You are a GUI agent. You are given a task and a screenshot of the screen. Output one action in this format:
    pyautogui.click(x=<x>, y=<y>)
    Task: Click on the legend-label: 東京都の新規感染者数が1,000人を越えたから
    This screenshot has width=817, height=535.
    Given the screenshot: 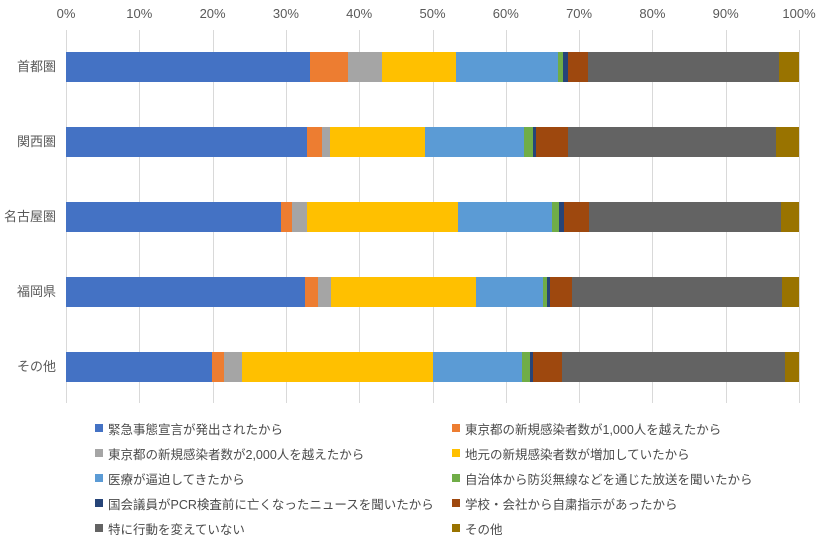 What is the action you would take?
    pyautogui.click(x=593, y=429)
    